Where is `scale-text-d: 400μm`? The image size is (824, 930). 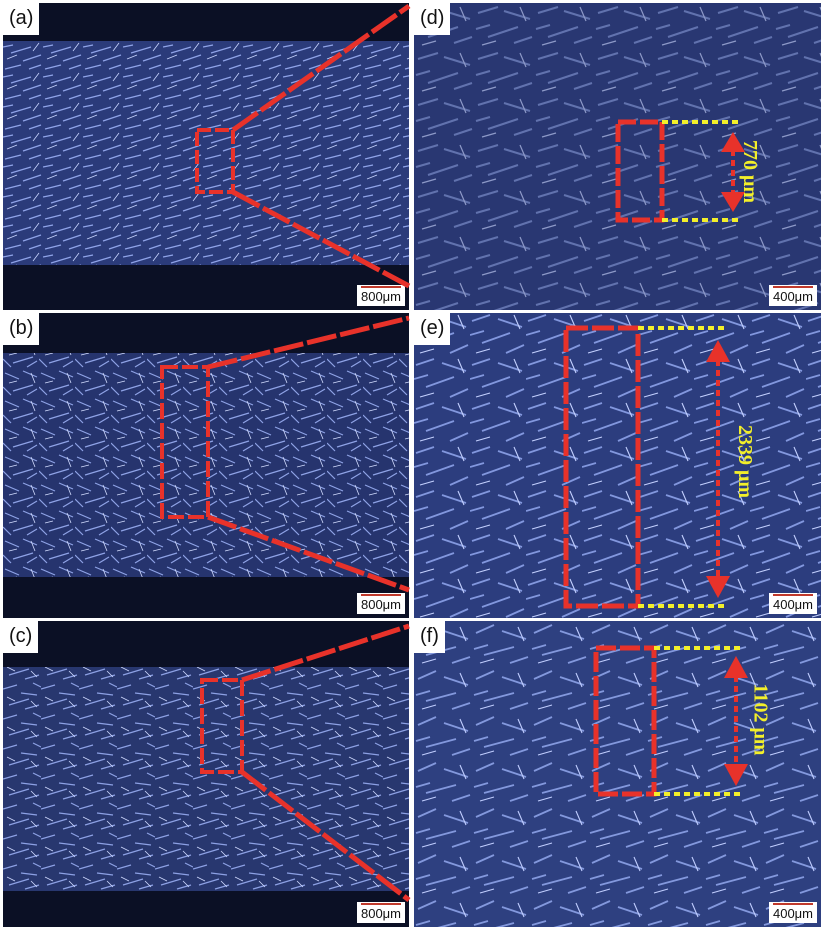
scale-text-d: 400μm is located at coordinates (792, 296).